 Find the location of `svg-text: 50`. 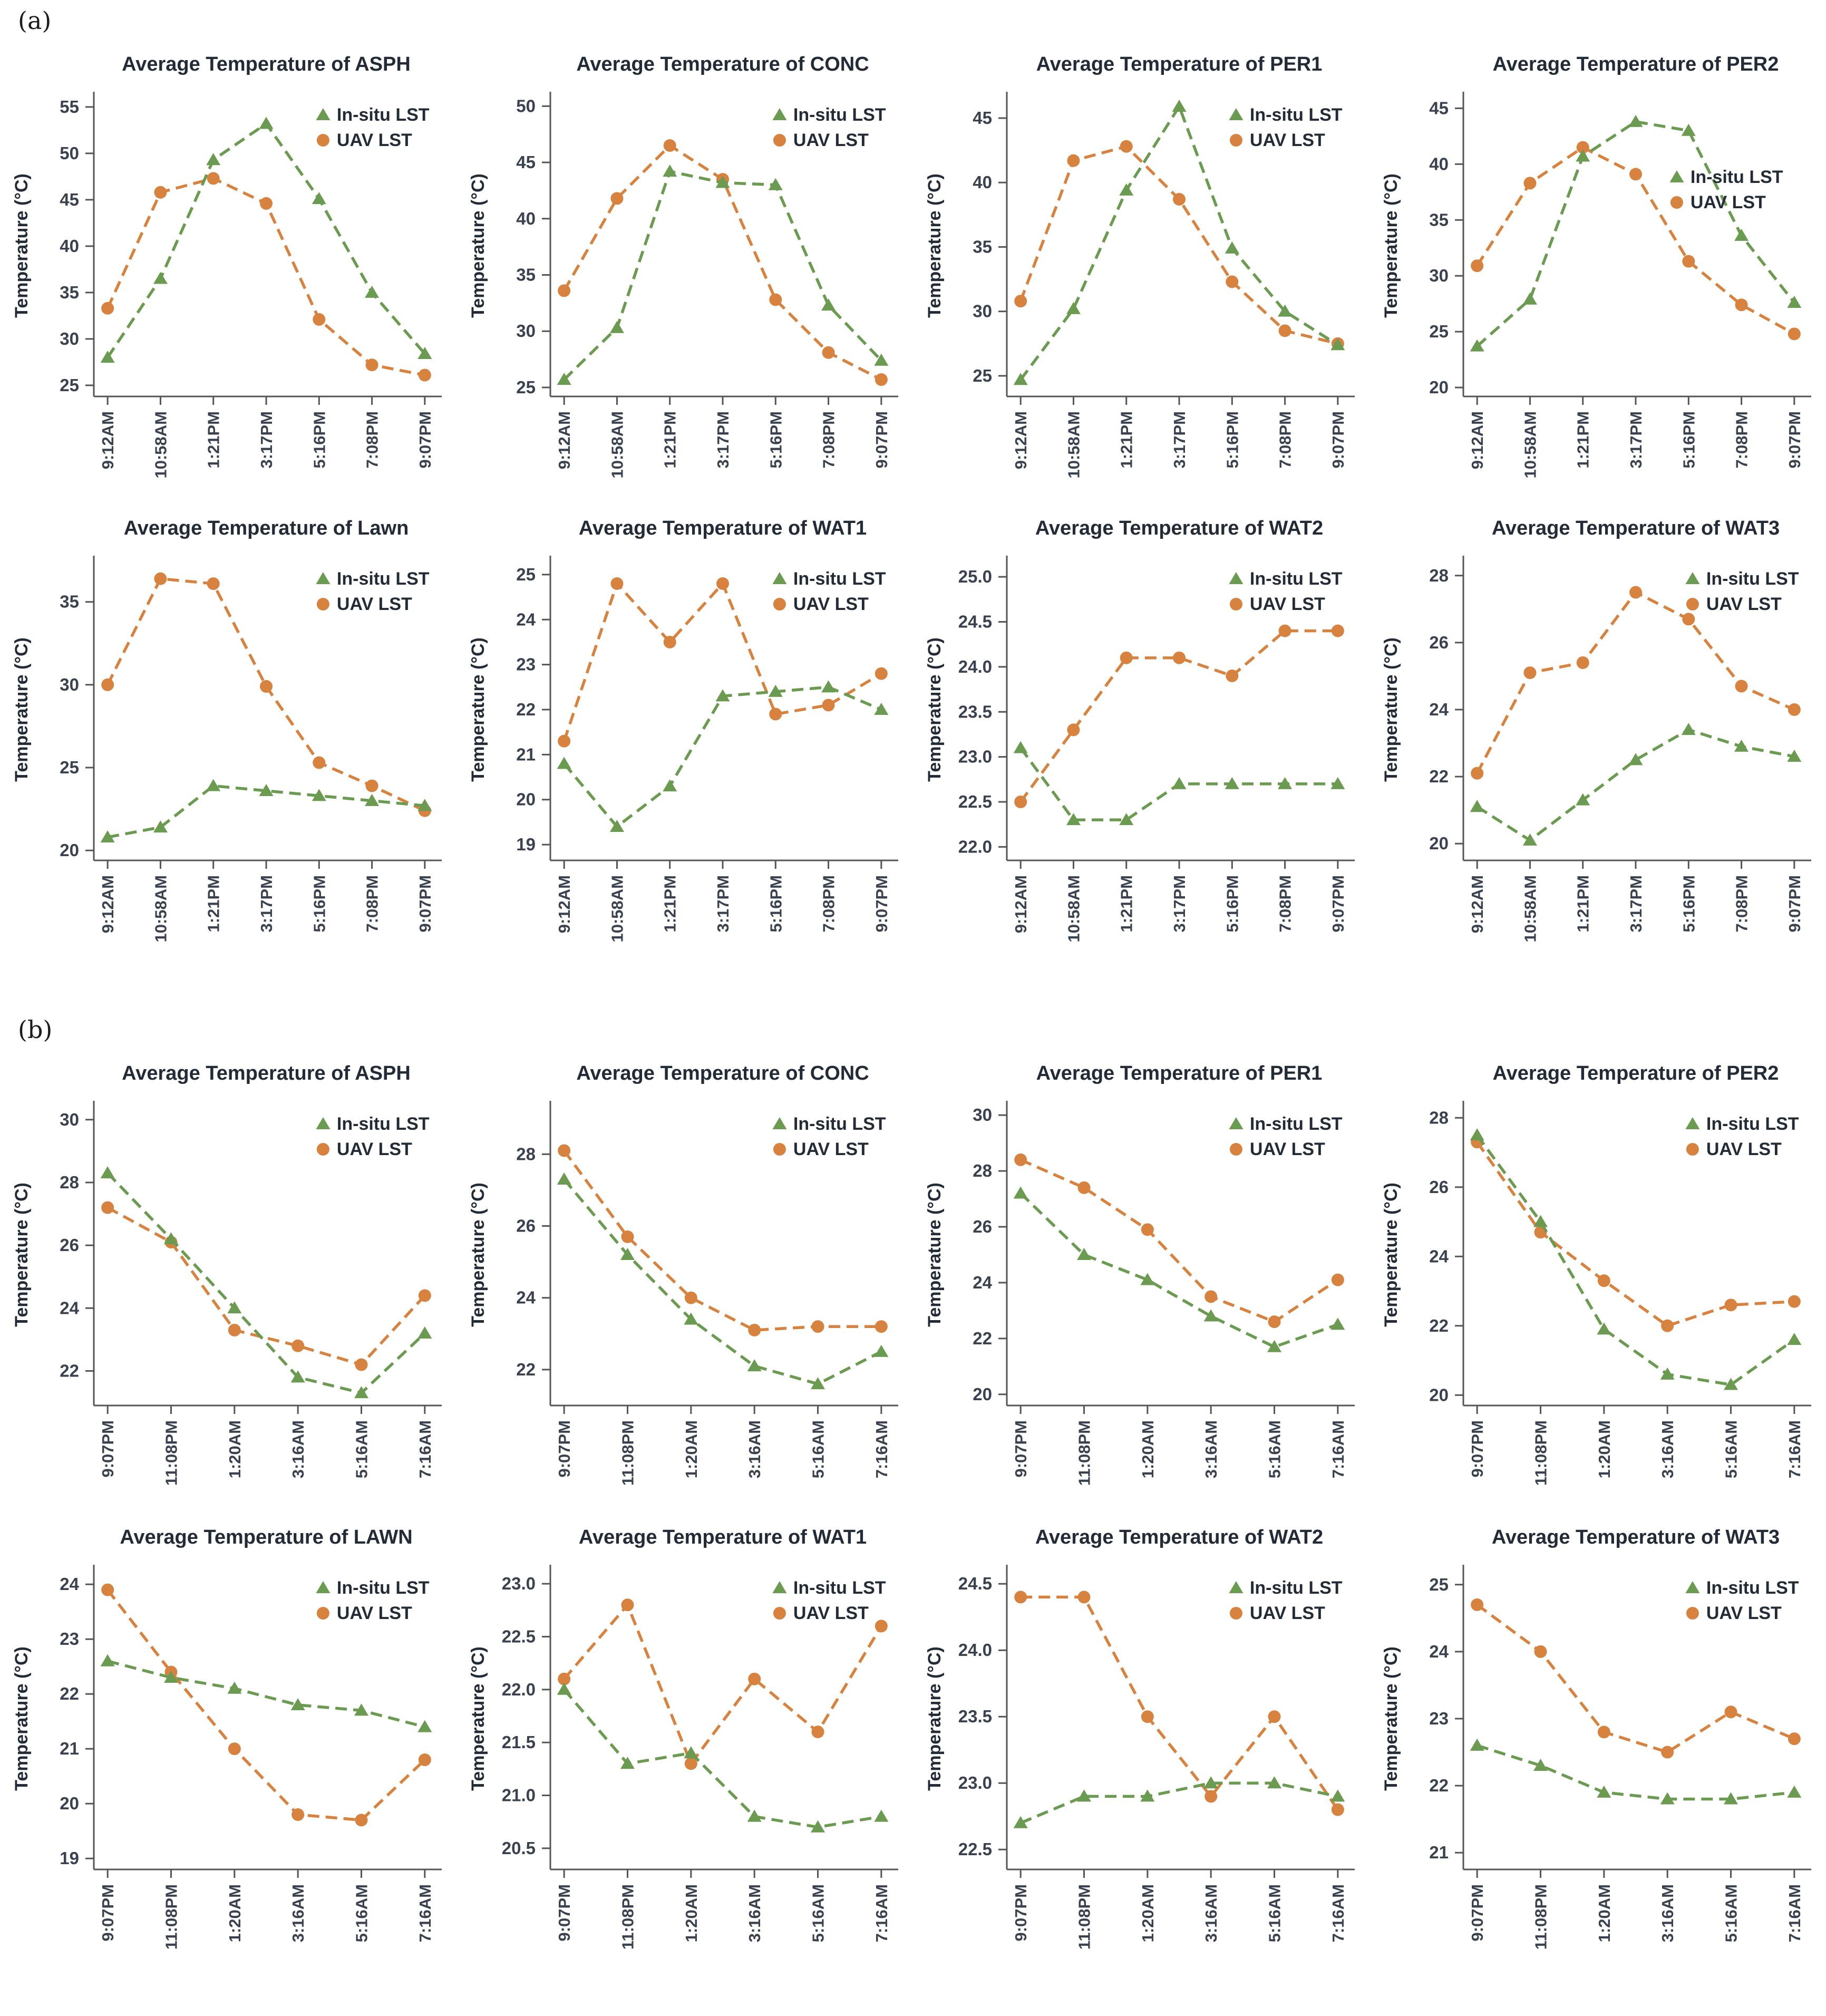

svg-text: 50 is located at coordinates (526, 106).